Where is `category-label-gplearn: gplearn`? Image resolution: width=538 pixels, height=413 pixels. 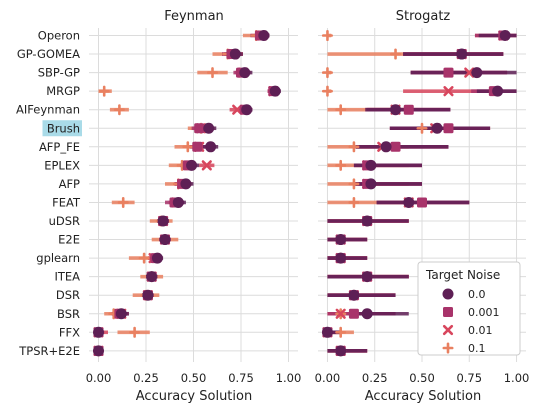 category-label-gplearn: gplearn is located at coordinates (58, 258).